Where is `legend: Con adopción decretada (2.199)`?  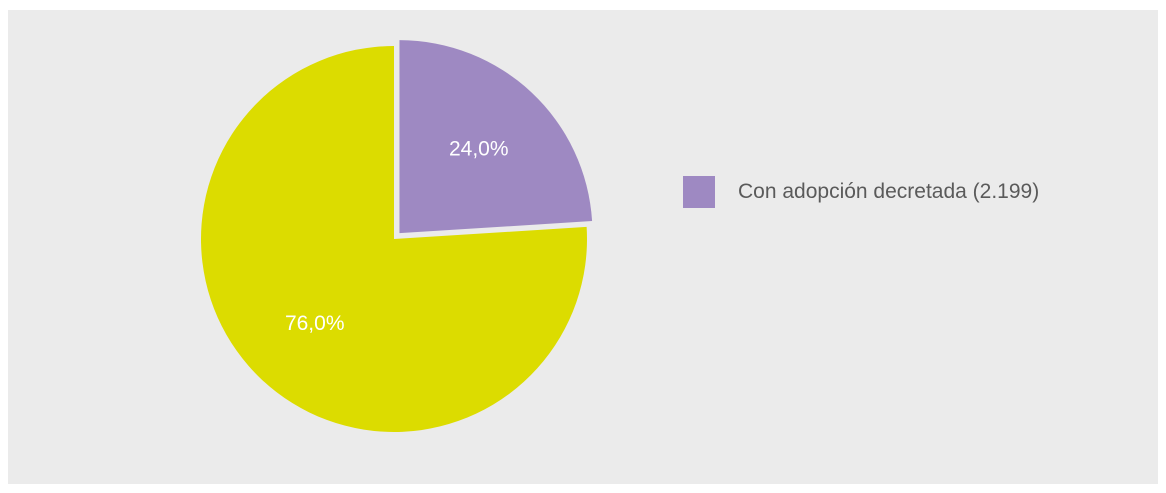
legend: Con adopción decretada (2.199) is located at coordinates (861, 192).